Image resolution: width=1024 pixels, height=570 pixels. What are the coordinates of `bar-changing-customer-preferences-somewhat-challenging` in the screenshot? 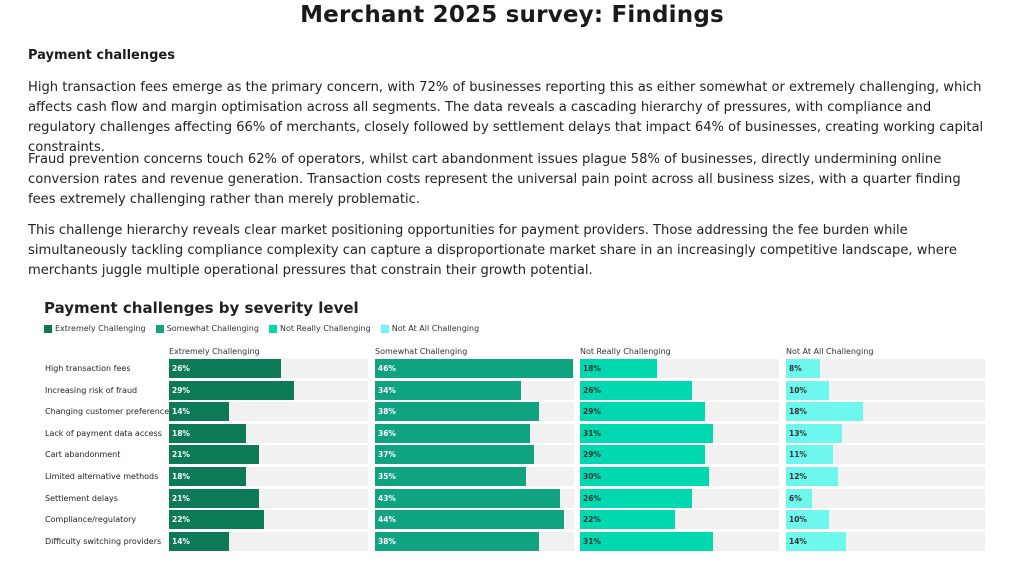 It's located at (457, 412).